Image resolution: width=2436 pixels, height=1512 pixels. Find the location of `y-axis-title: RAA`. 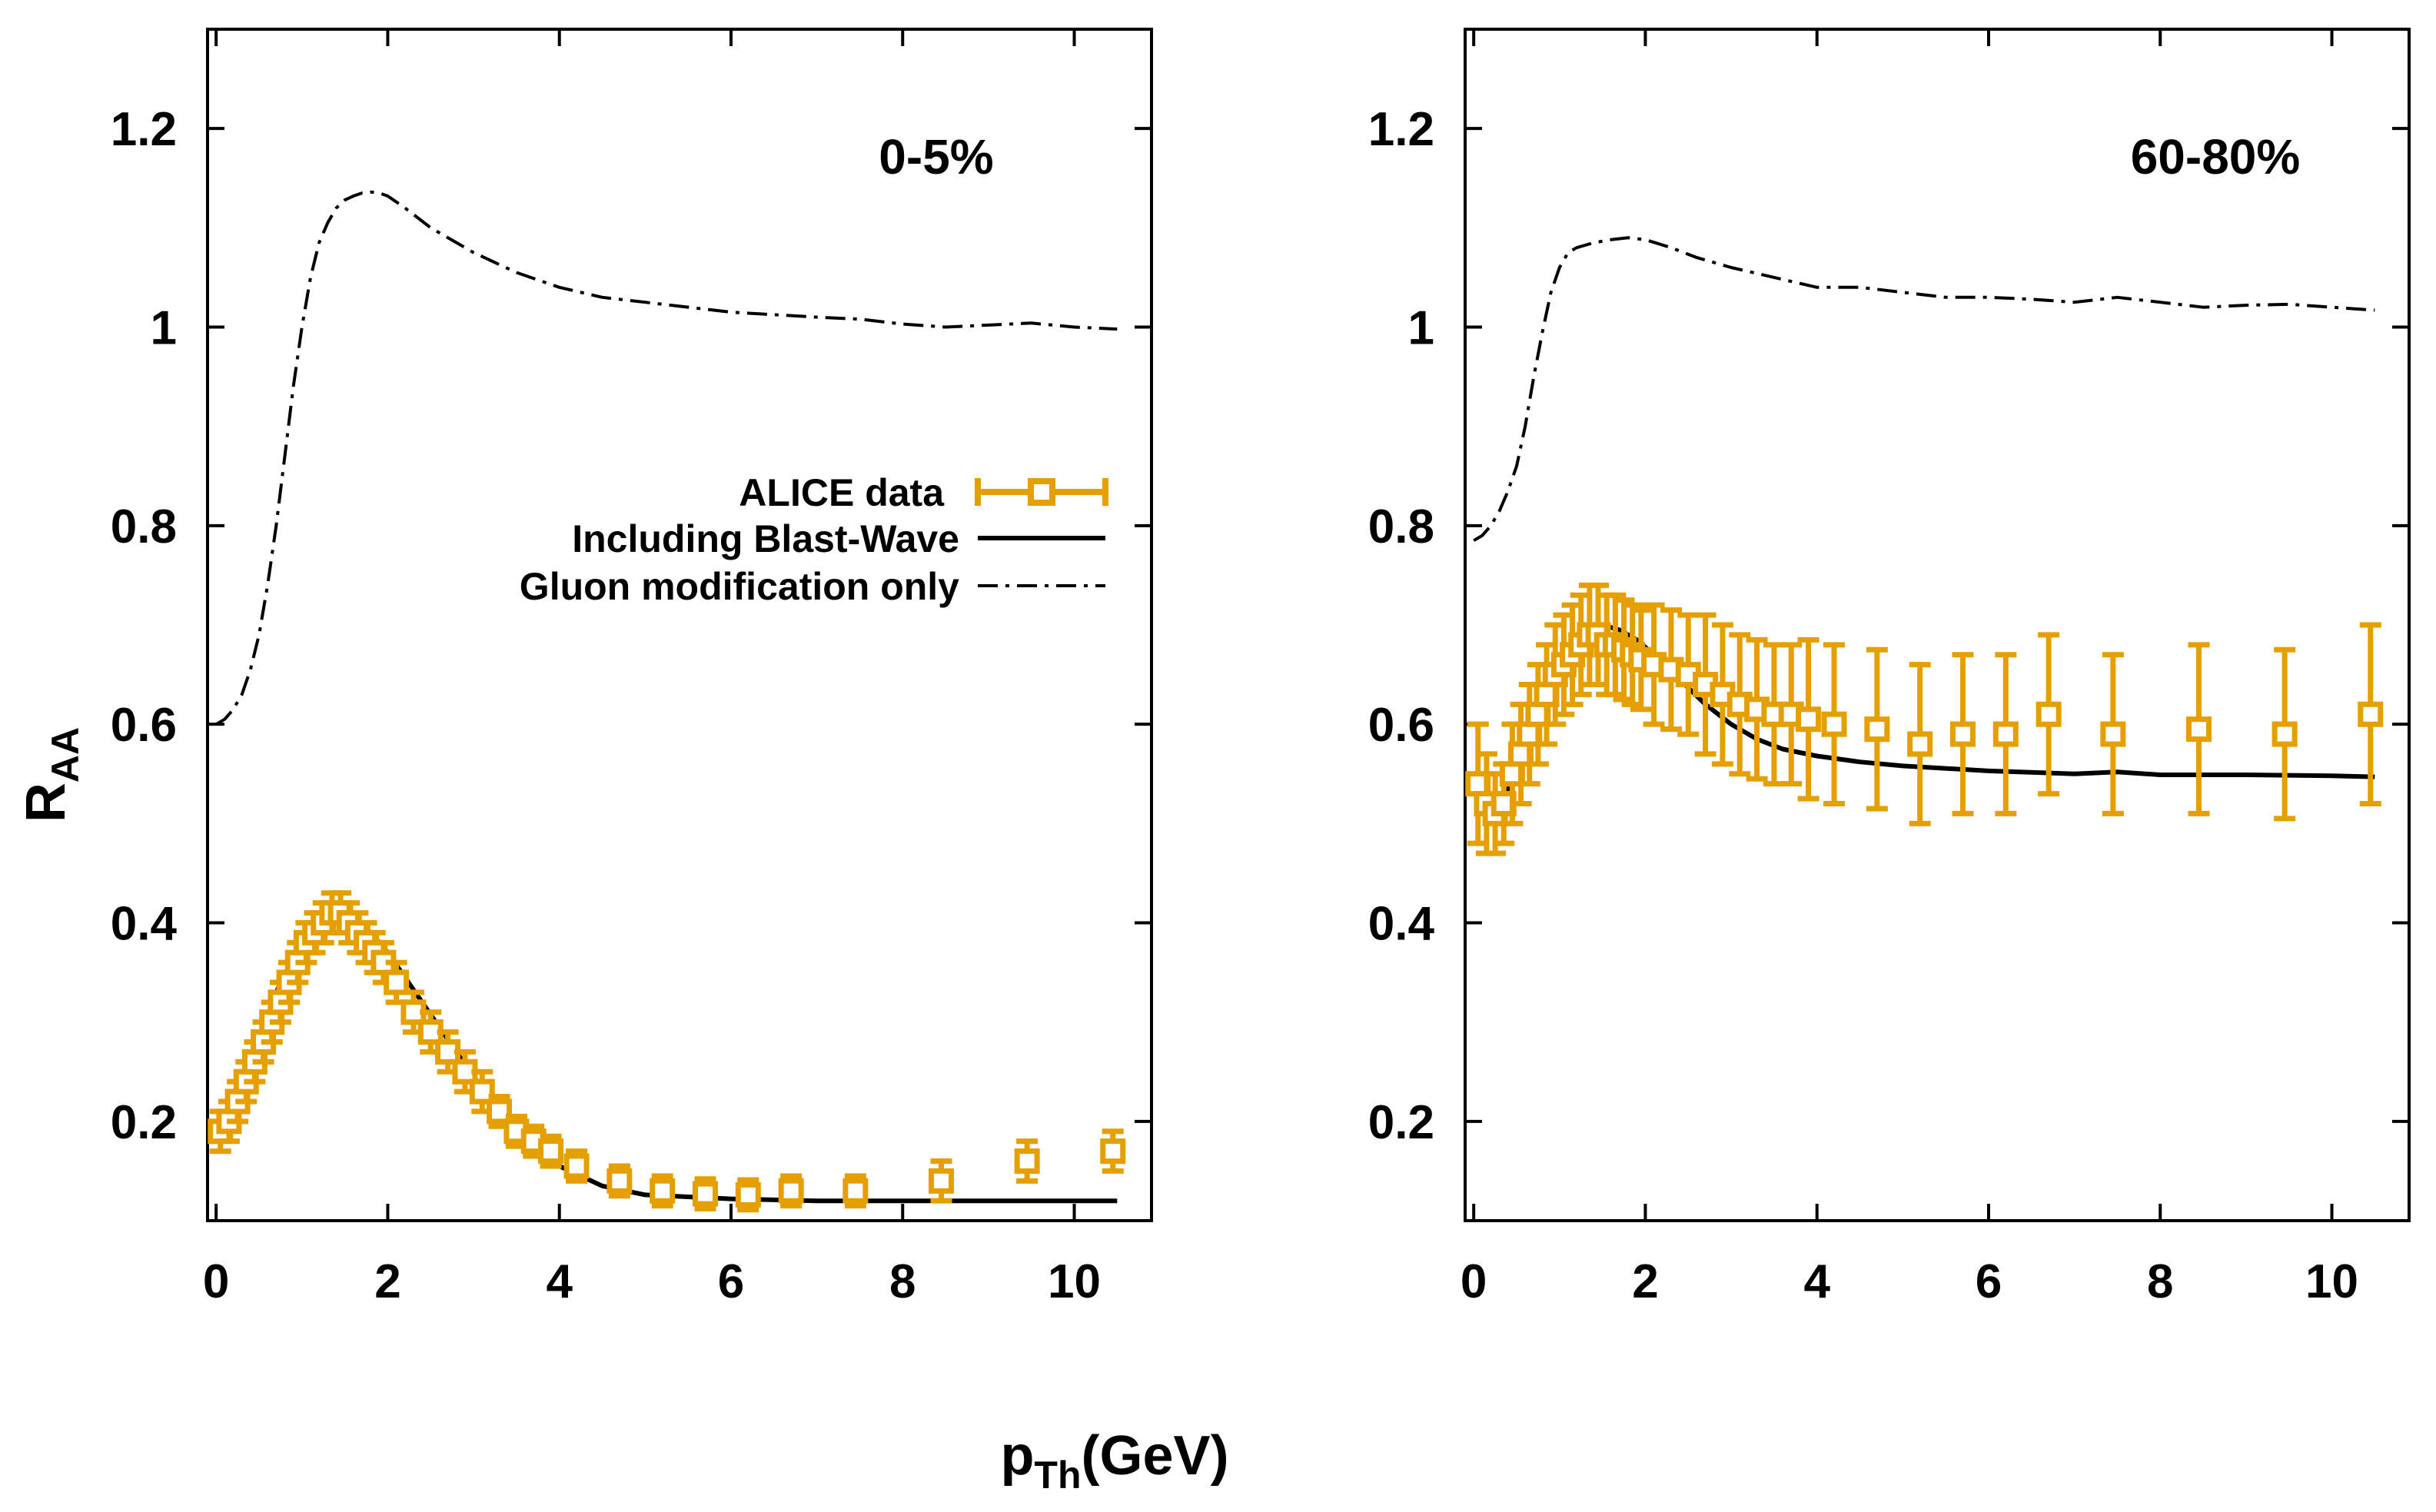

y-axis-title: RAA is located at coordinates (51, 774).